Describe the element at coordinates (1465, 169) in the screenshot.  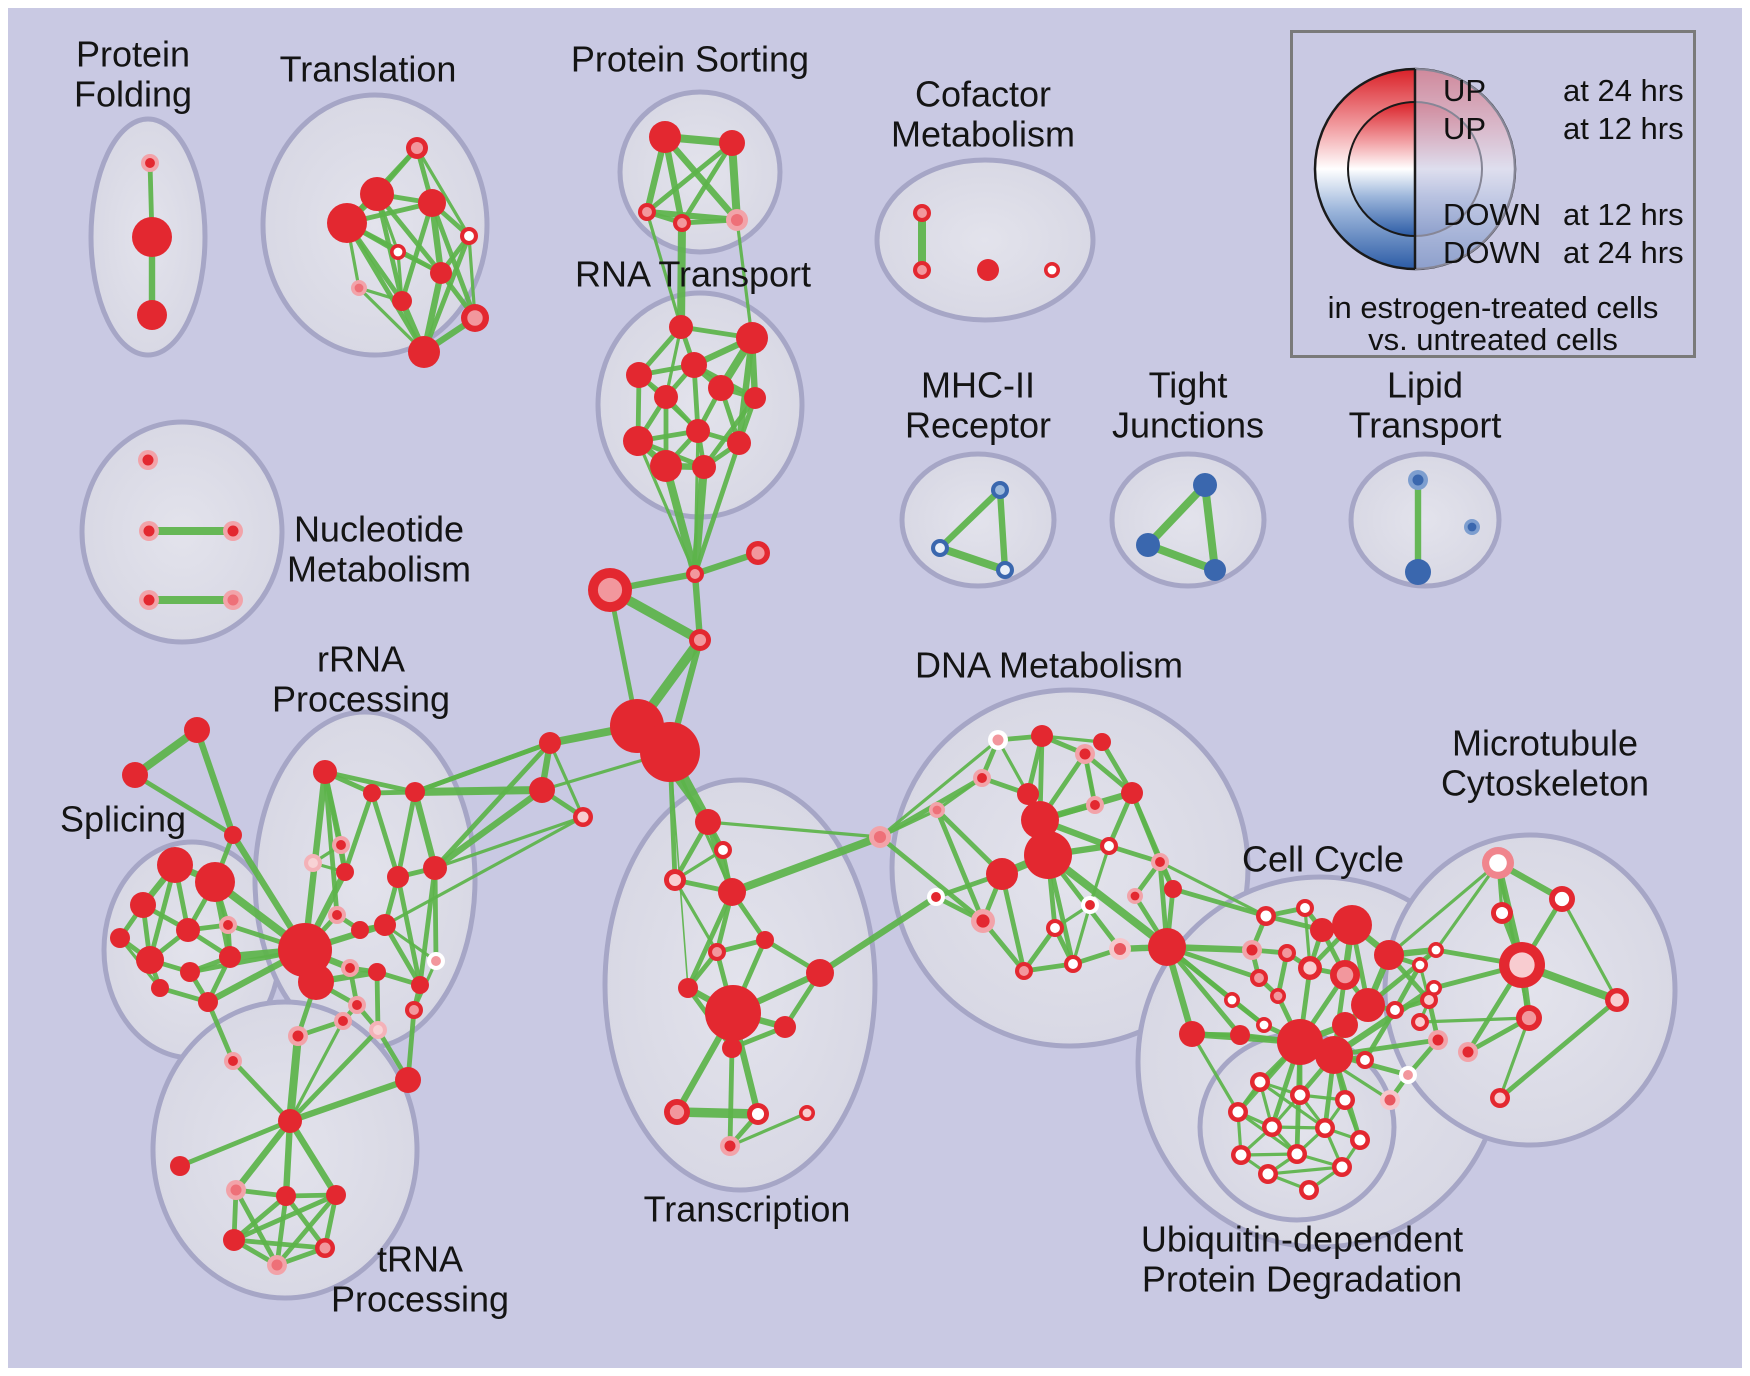
I see `legend-faded-half` at that location.